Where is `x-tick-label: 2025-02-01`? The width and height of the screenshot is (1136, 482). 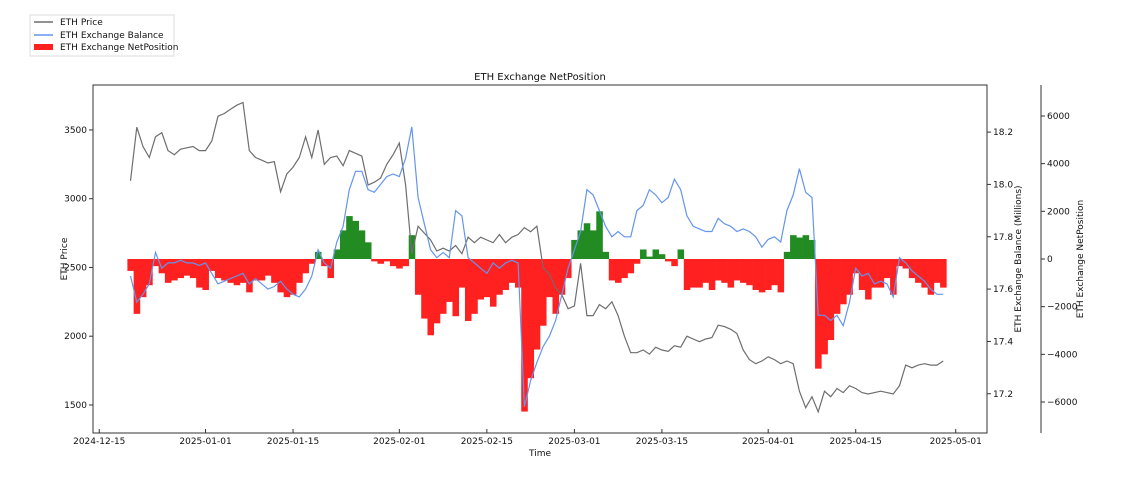
x-tick-label: 2025-02-01 is located at coordinates (399, 442).